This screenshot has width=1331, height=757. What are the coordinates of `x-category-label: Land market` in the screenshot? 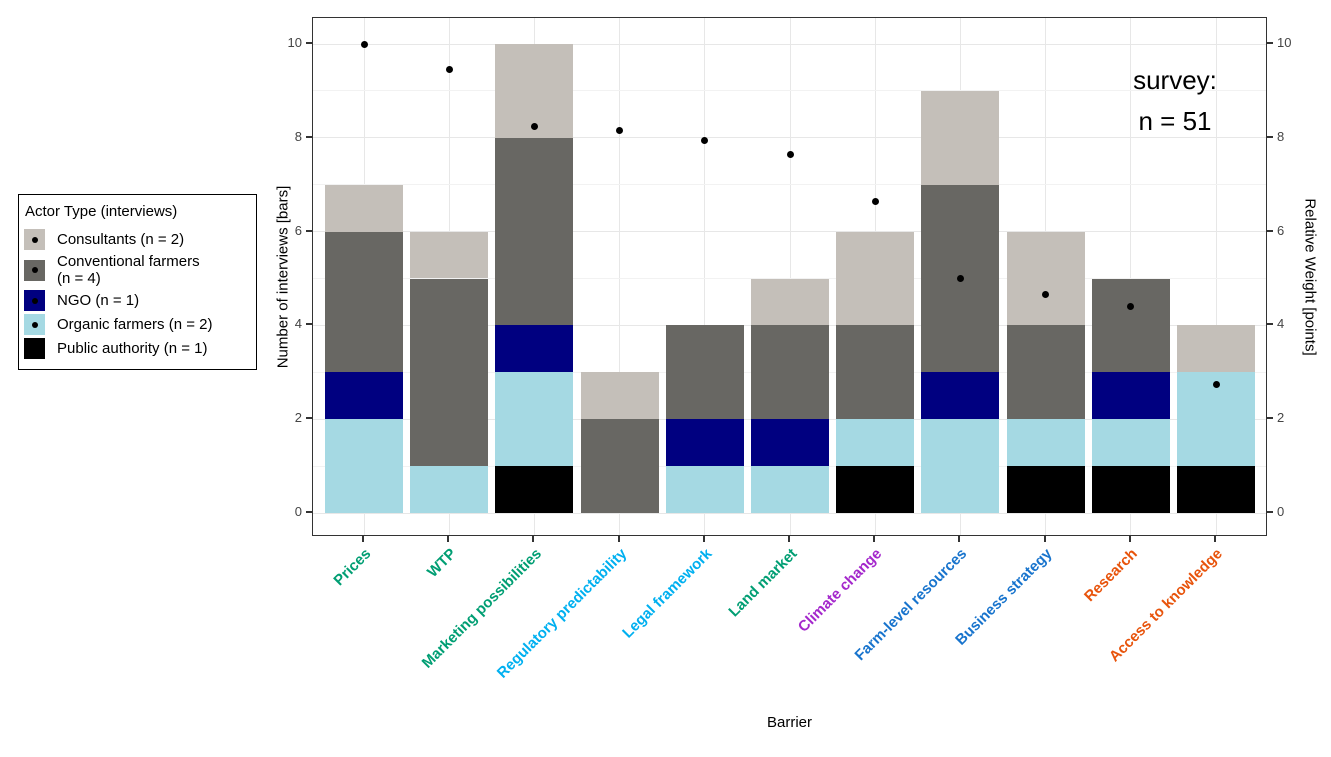 It's located at (763, 583).